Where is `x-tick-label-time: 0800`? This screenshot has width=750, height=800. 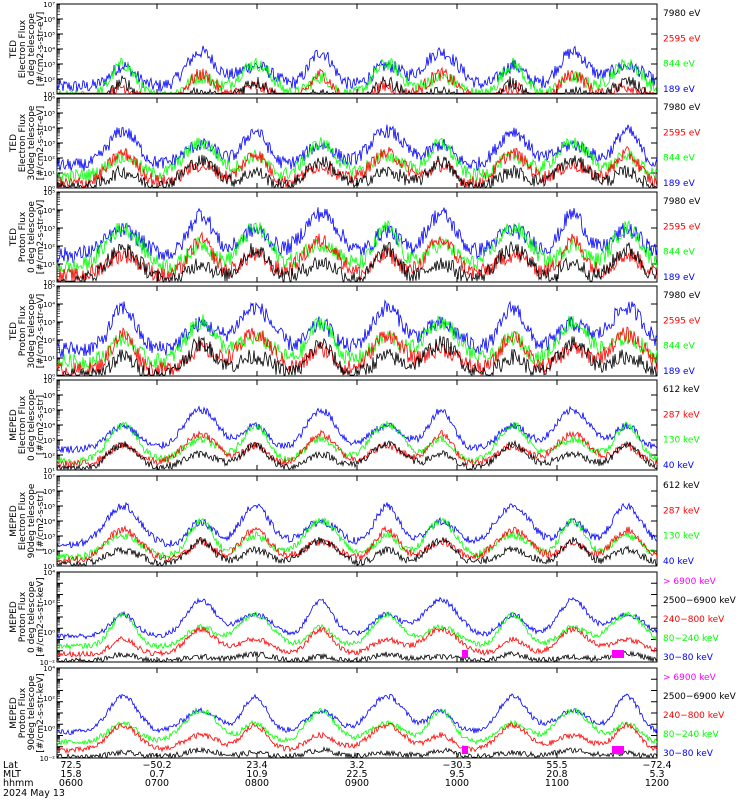
x-tick-label-time: 0800 is located at coordinates (257, 783).